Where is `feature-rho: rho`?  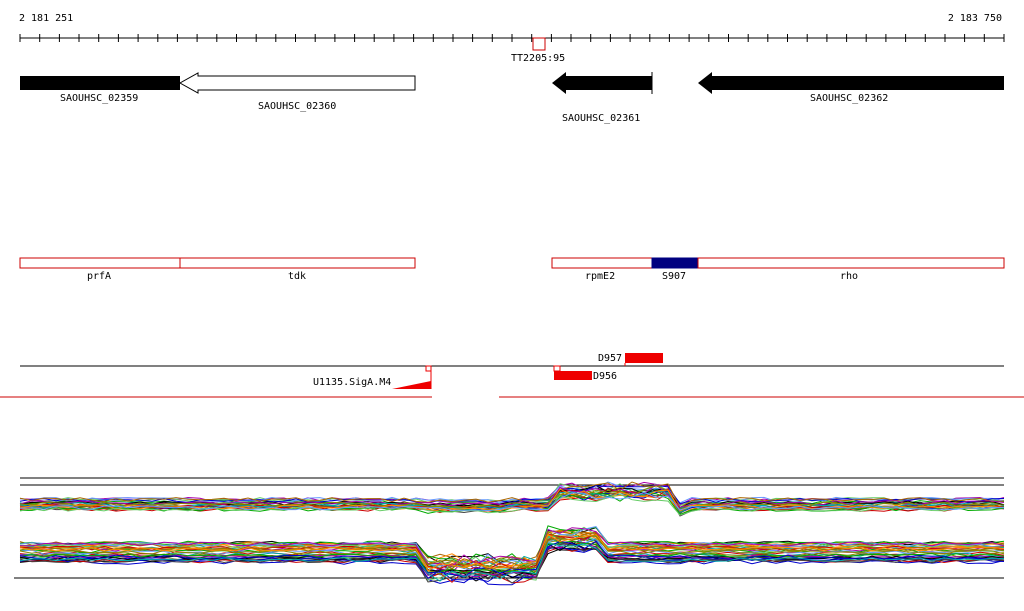
feature-rho: rho is located at coordinates (851, 269).